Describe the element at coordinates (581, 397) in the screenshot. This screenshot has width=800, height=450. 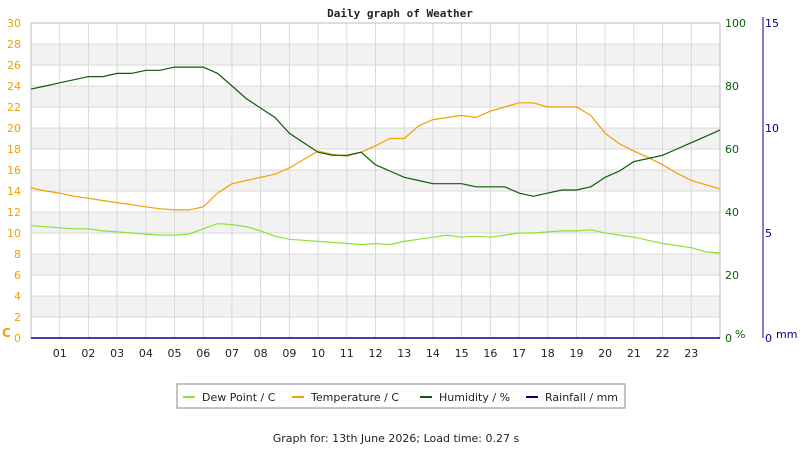
I see `legend-label-rainfall: Rainfall / mm` at that location.